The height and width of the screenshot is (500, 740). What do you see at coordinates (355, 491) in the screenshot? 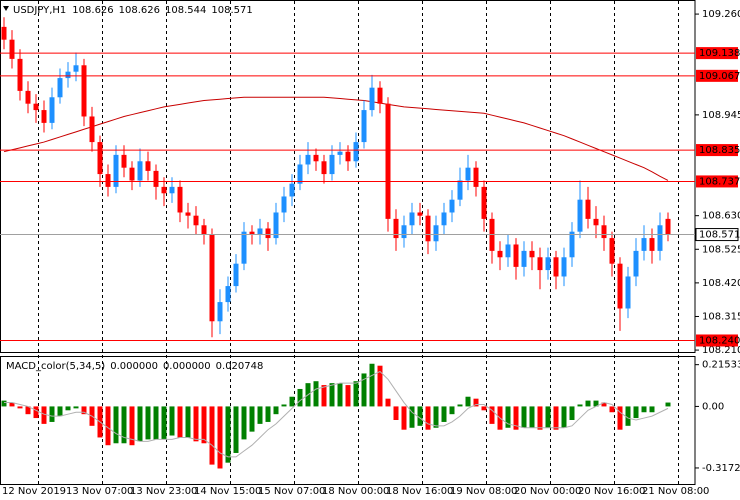
I see `x-tick-label: 18 Nov 00:00` at bounding box center [355, 491].